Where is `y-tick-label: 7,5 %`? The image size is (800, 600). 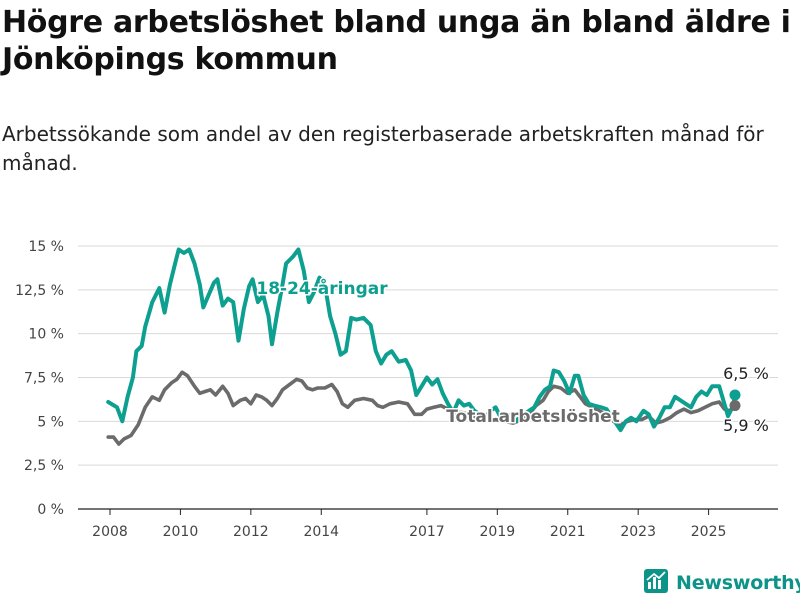
y-tick-label: 7,5 % is located at coordinates (44, 379).